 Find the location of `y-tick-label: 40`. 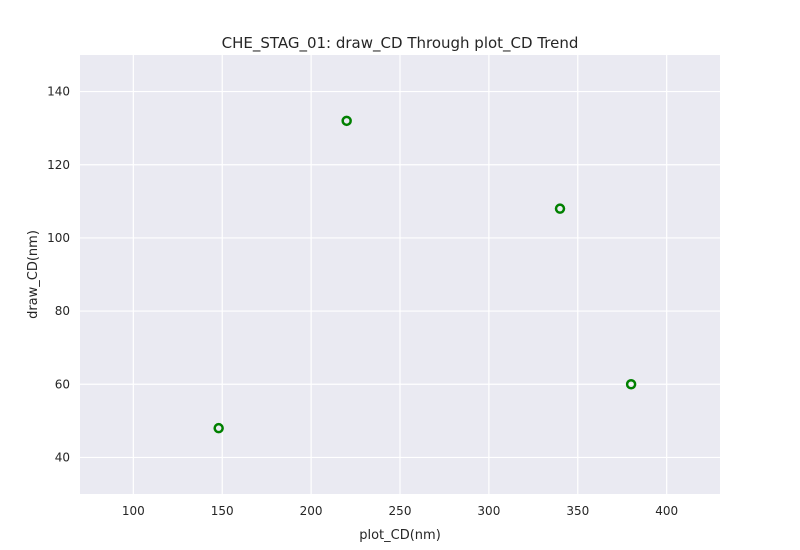

y-tick-label: 40 is located at coordinates (62, 457).